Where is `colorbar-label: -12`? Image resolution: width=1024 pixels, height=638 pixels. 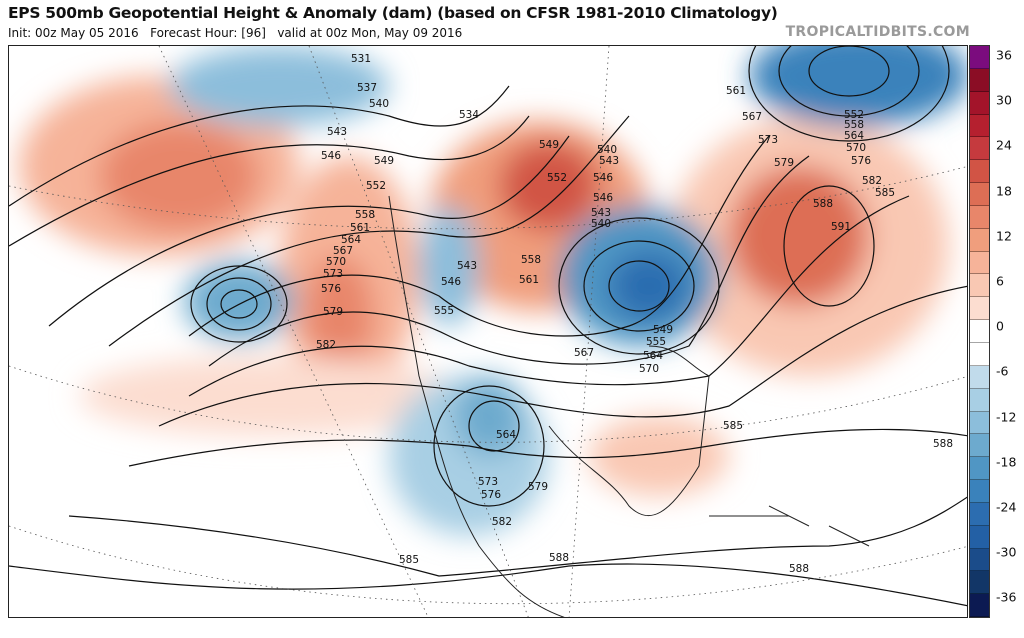
colorbar-label: -12 is located at coordinates (1006, 417).